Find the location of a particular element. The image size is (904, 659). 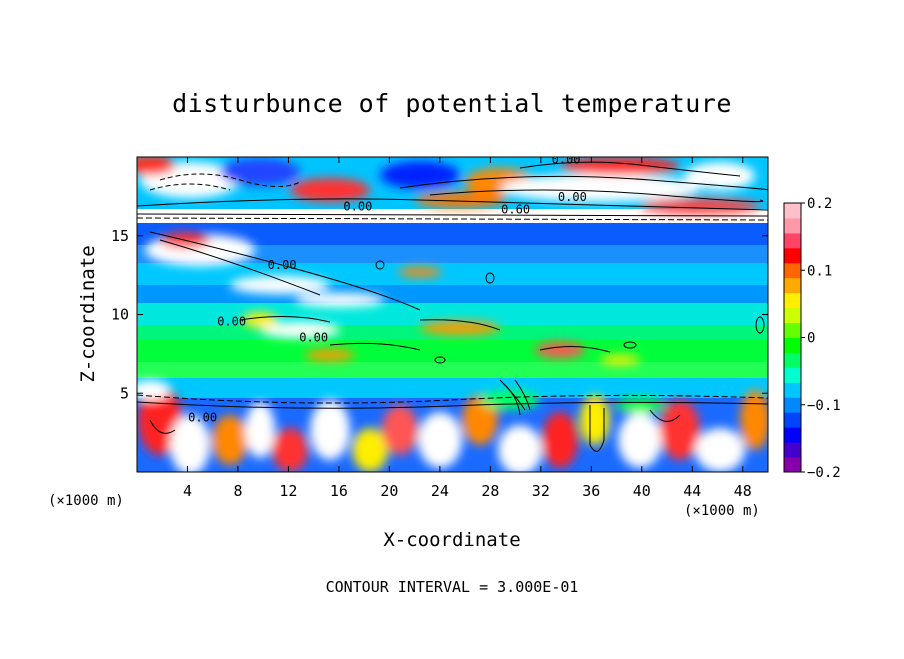

colorbar-tick-label: 0.2 is located at coordinates (819, 204).